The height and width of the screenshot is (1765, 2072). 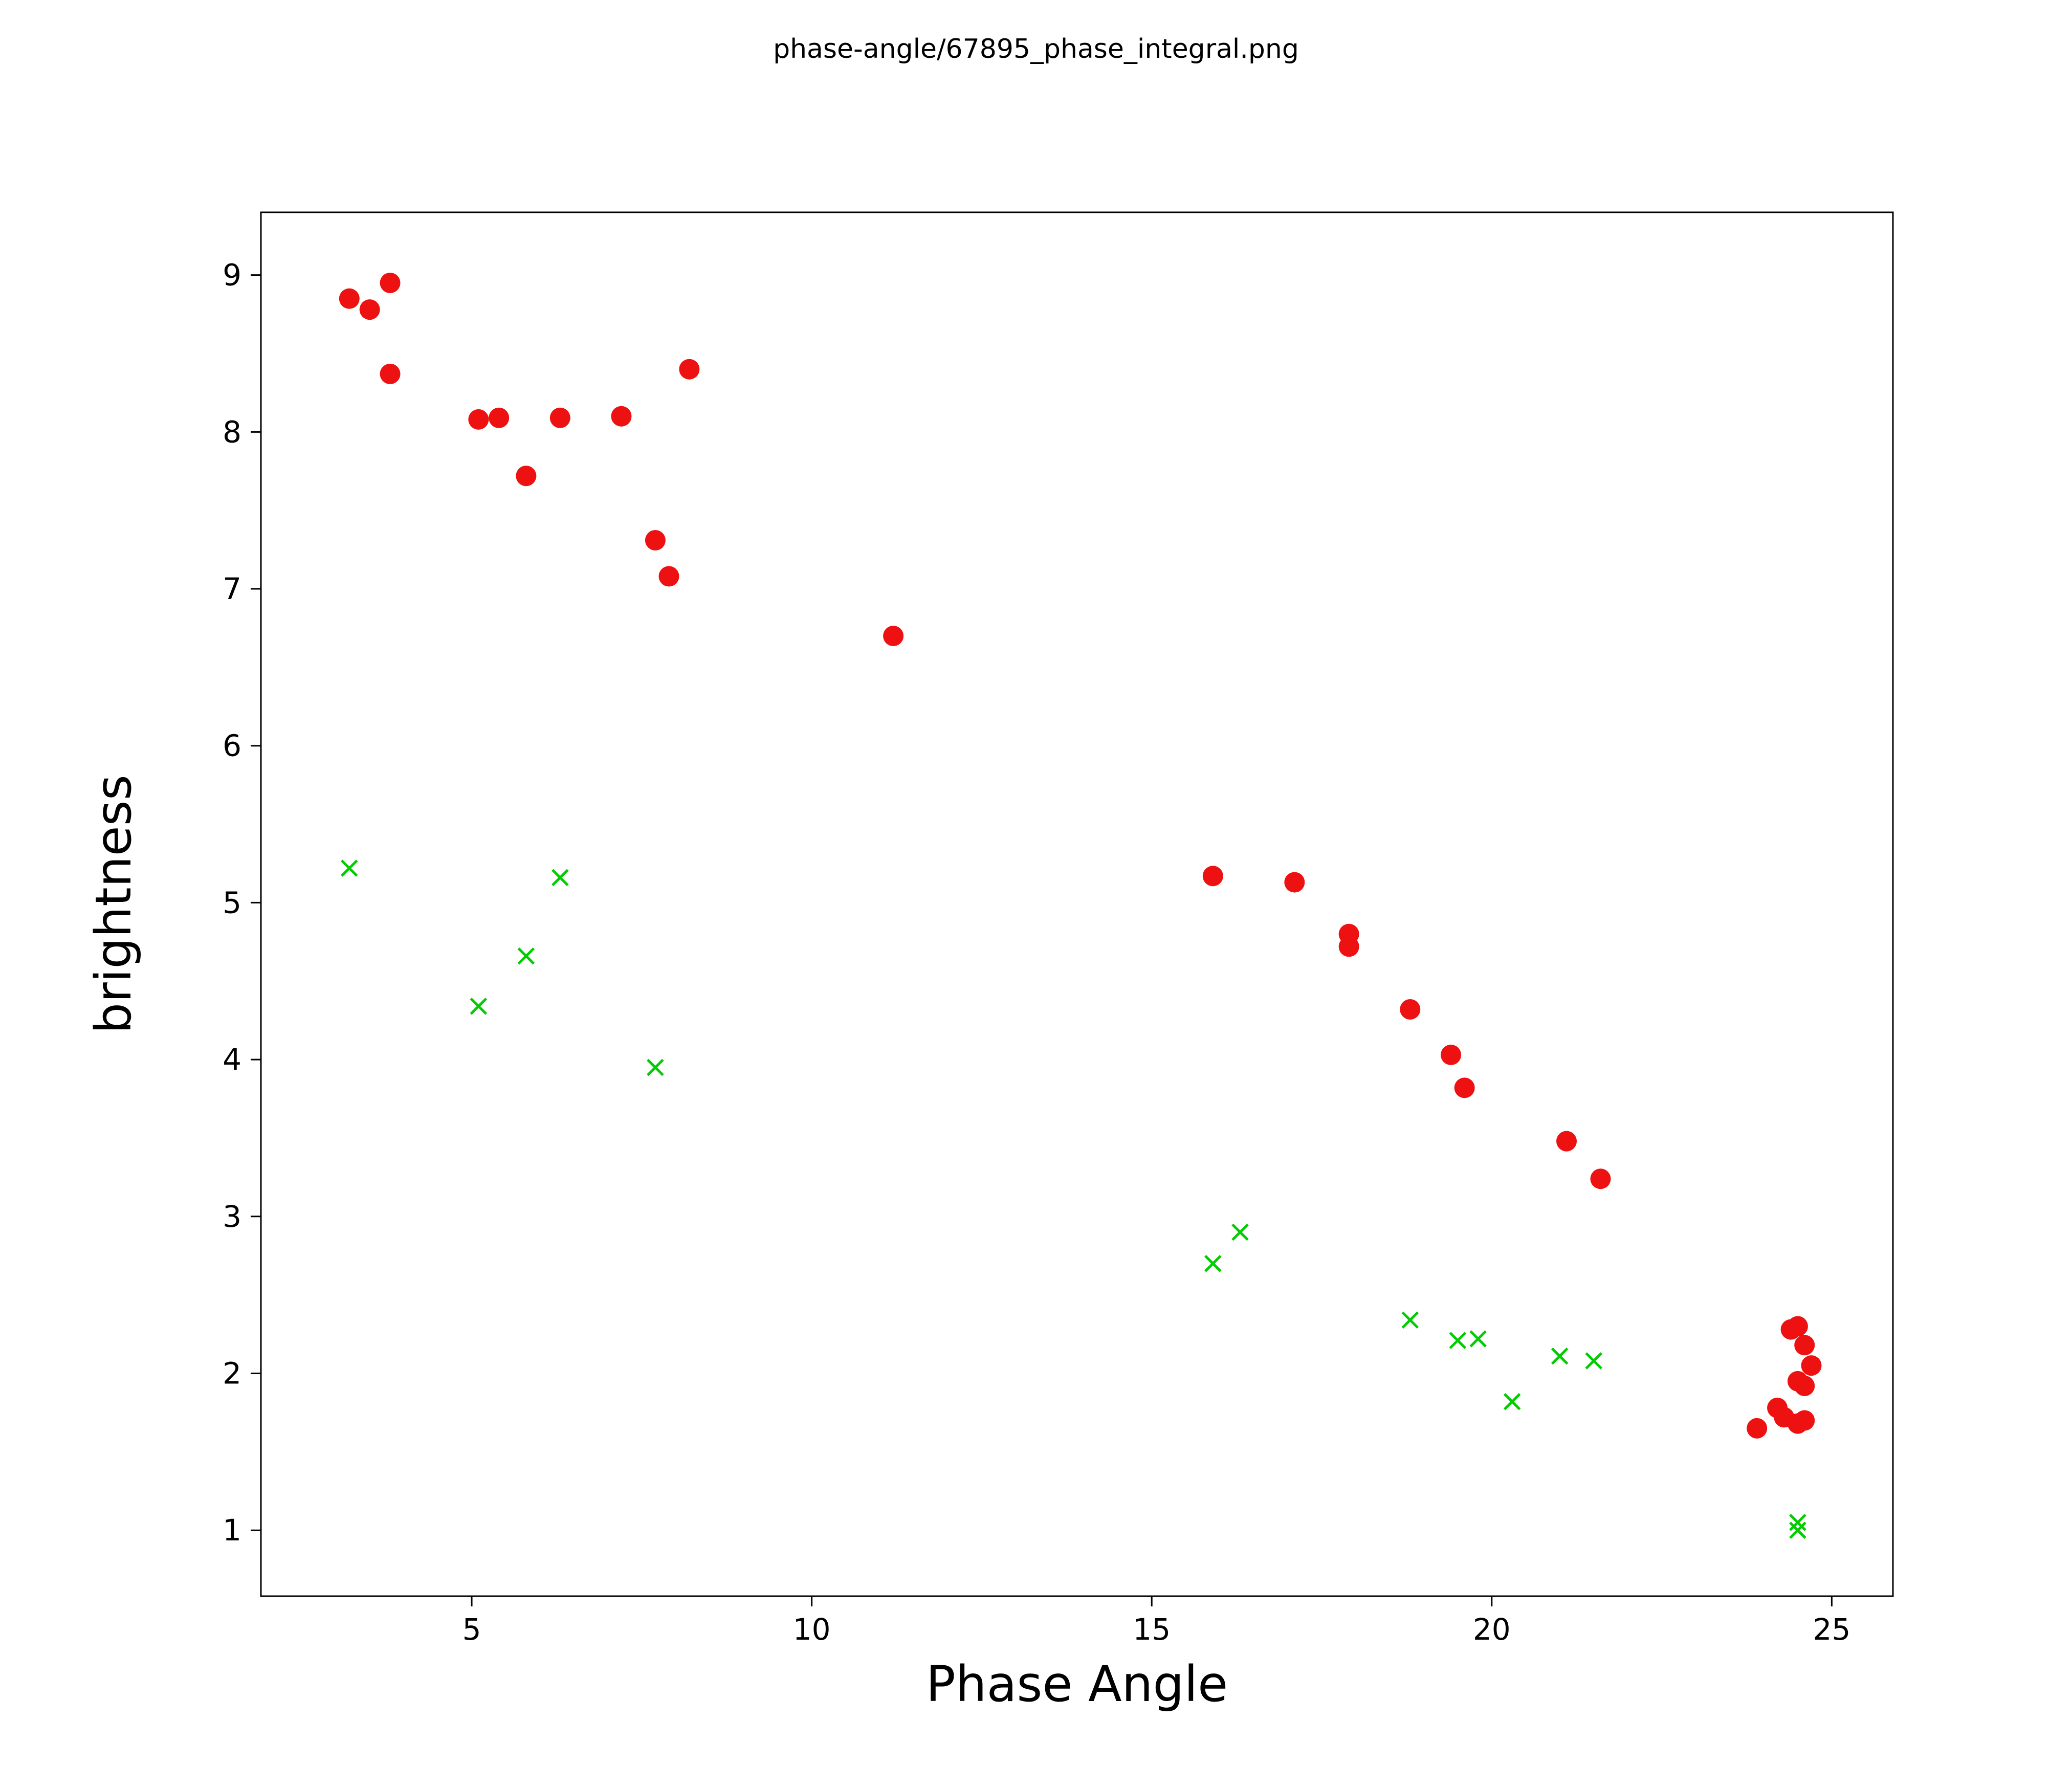 I want to click on x-tick-label: 5, so click(x=471, y=1630).